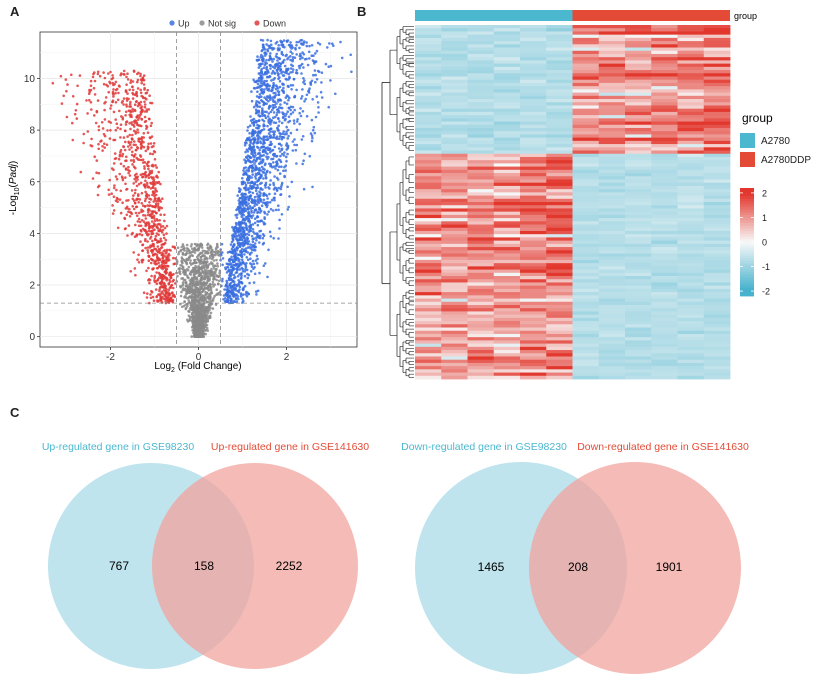  I want to click on heatmap-row-dendrogram, so click(397, 202).